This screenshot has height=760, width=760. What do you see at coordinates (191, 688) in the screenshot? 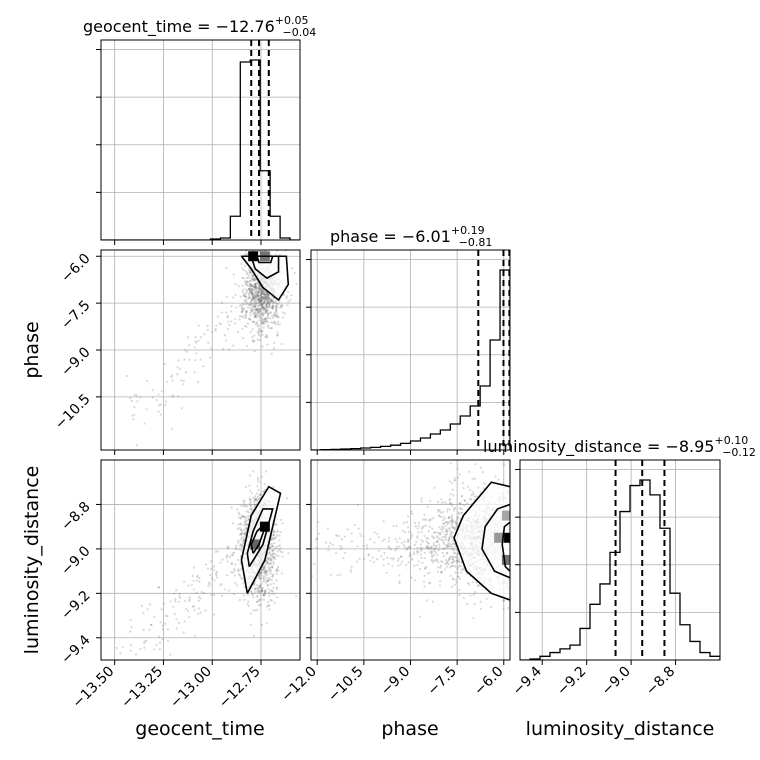
I see `x-tick-label: −13.00` at bounding box center [191, 688].